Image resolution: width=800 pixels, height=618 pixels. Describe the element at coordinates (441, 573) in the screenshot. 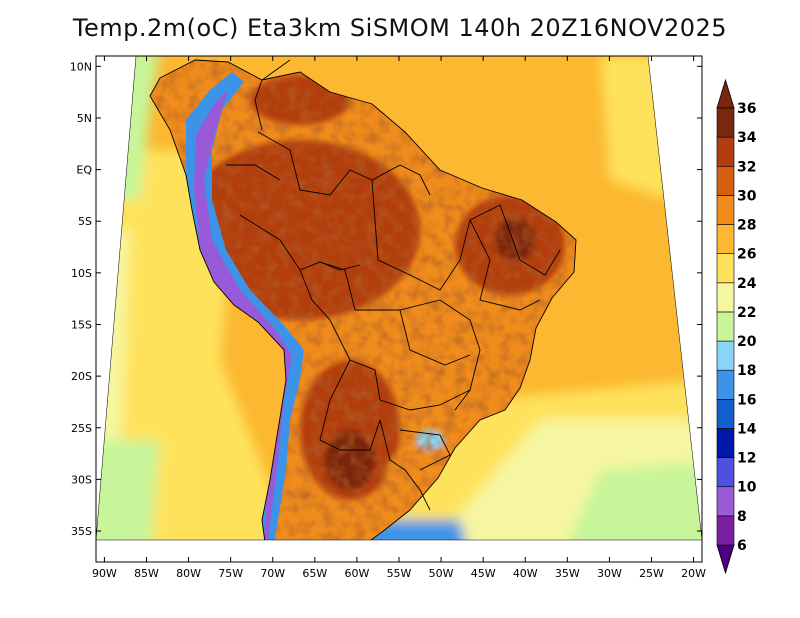

I see `lon-tick-label: 50W` at that location.